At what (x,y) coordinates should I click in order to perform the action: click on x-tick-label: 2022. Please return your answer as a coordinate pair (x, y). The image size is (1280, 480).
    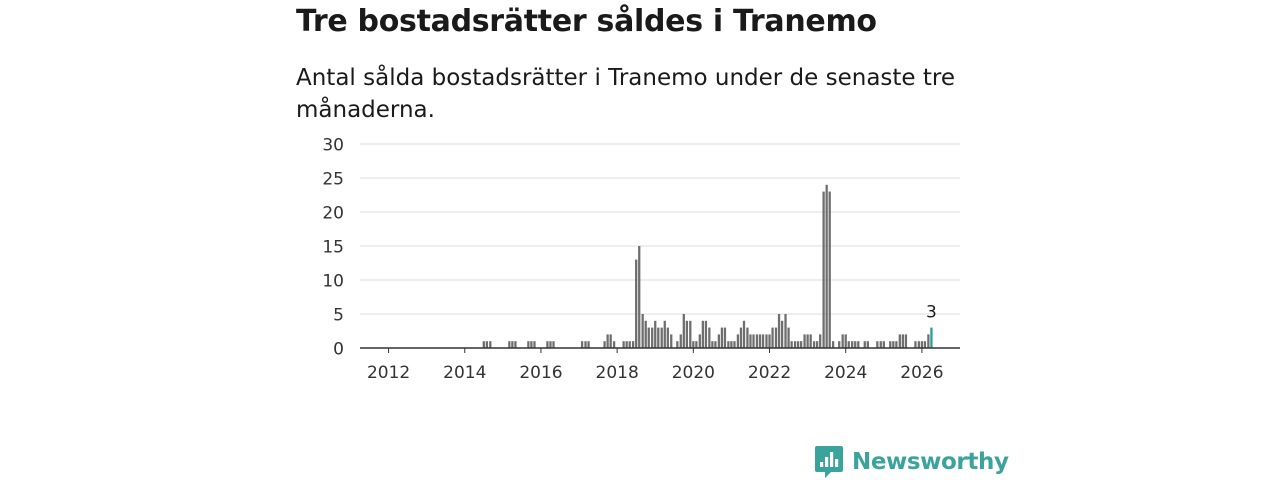
    Looking at the image, I should click on (769, 373).